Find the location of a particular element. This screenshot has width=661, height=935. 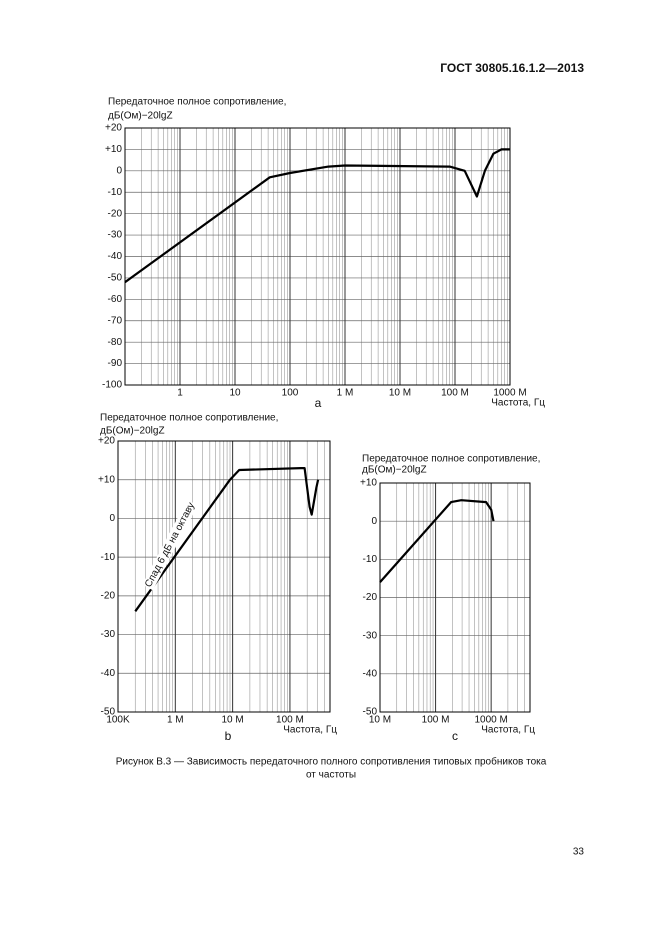

y-tick-label: -80 is located at coordinates (115, 342).